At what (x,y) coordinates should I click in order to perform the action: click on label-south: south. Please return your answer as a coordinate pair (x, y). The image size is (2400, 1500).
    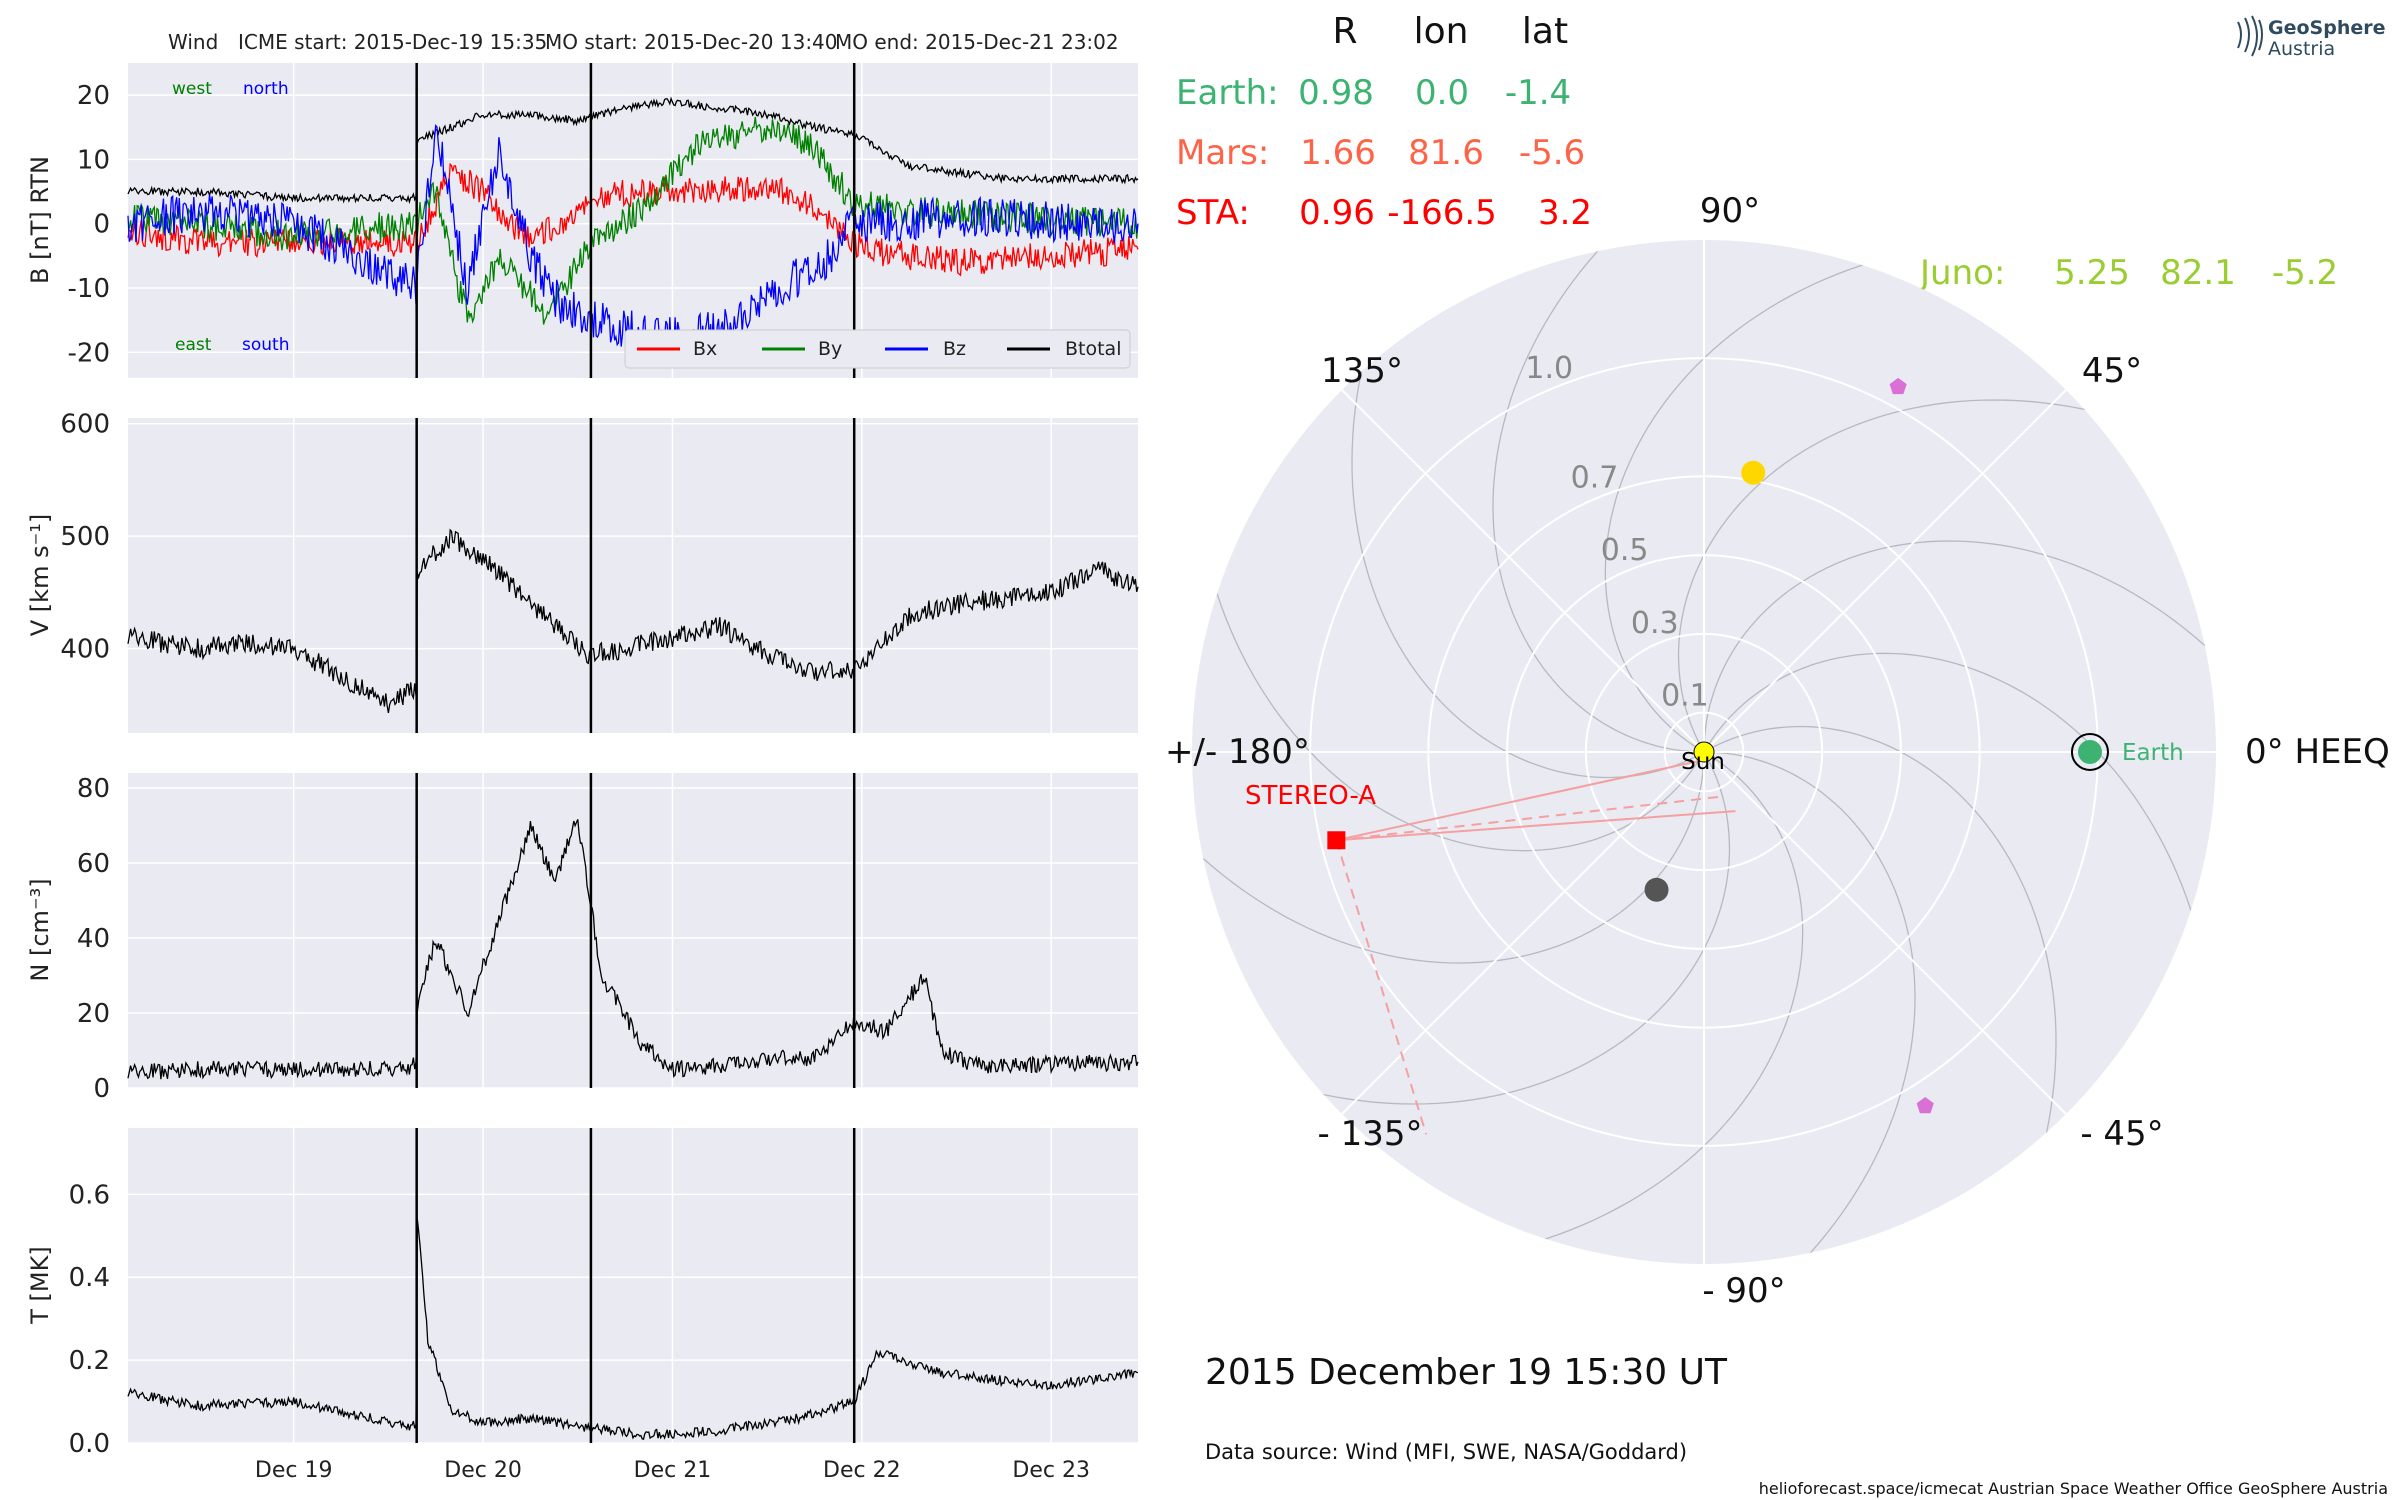
    Looking at the image, I should click on (265, 345).